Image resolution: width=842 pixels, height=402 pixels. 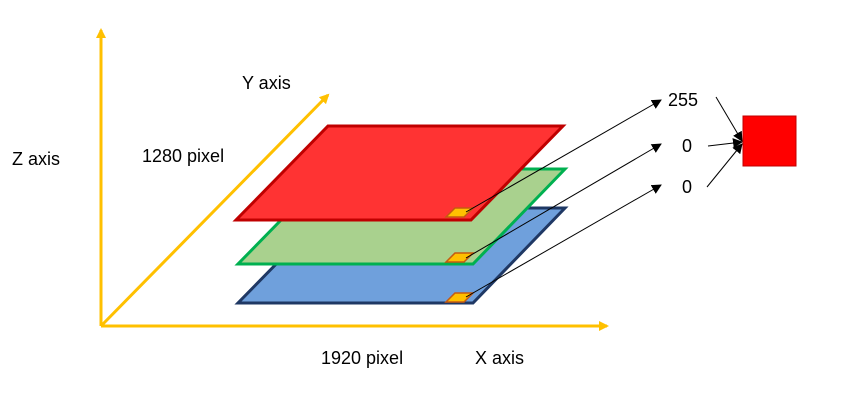 What do you see at coordinates (725, 143) in the screenshot?
I see `green-value-connector` at bounding box center [725, 143].